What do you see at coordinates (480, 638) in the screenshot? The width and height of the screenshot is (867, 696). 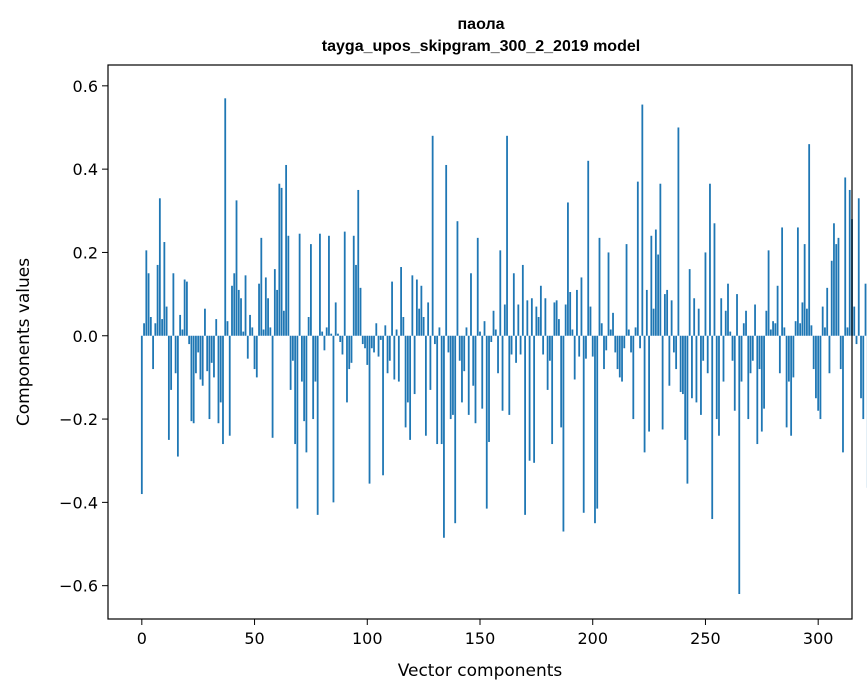 I see `x-tick-label-150: 150` at bounding box center [480, 638].